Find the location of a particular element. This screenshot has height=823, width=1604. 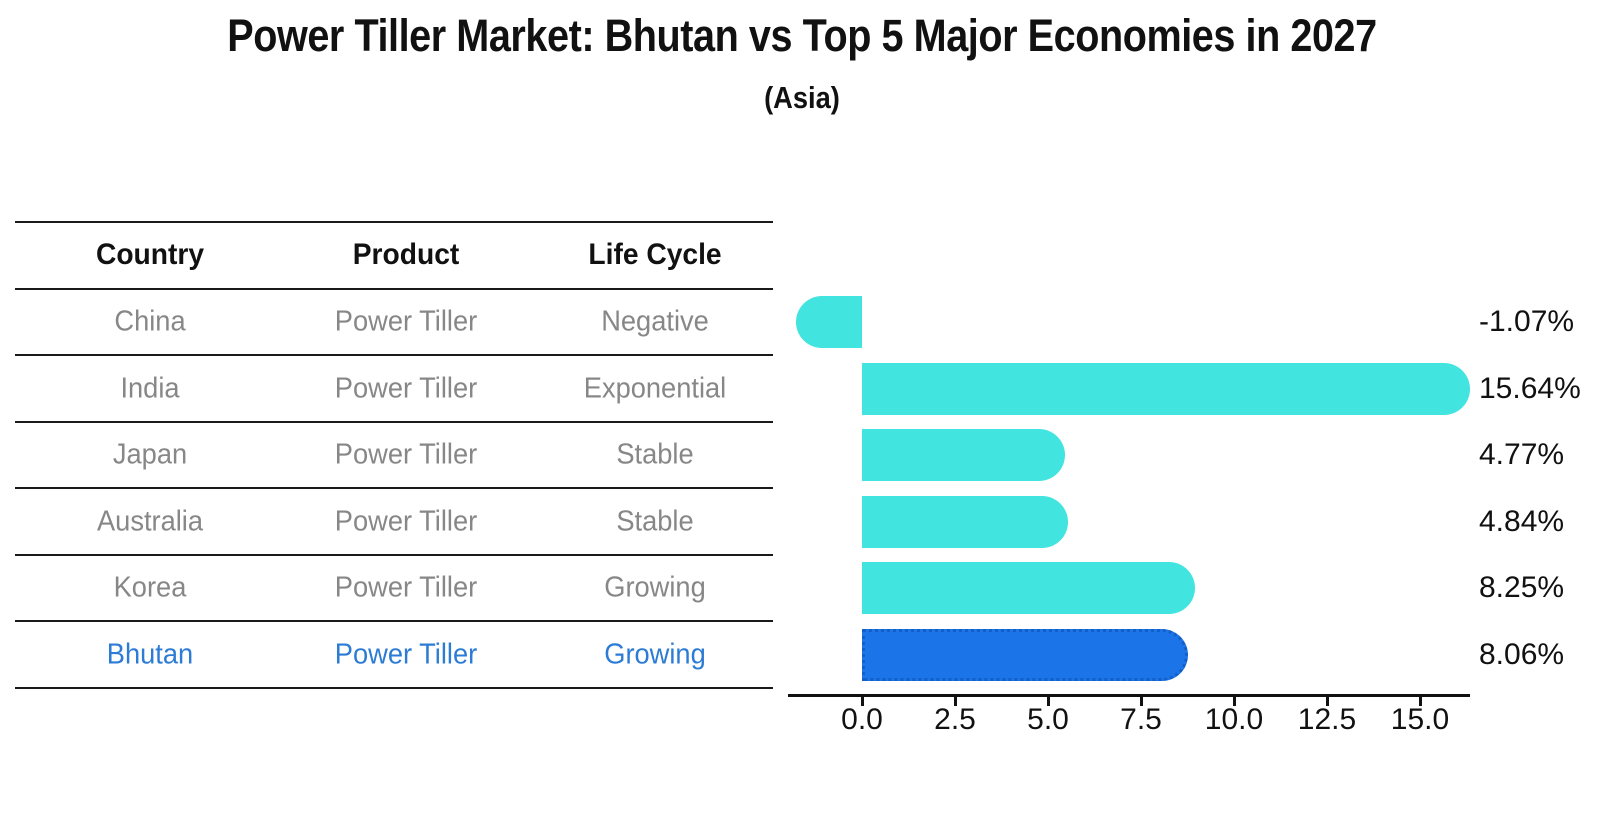

value-label: 4.84% is located at coordinates (1522, 521).